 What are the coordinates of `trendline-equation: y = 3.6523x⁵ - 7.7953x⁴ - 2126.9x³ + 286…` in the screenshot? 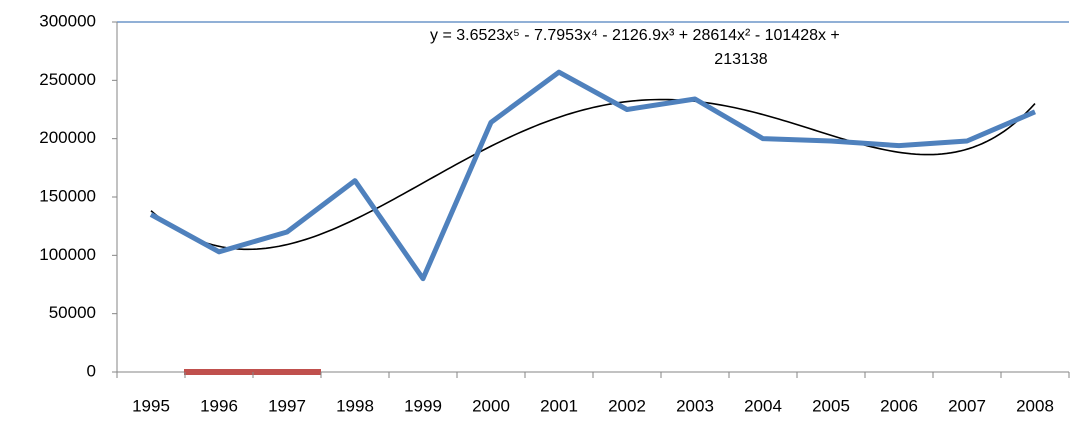 It's located at (635, 35).